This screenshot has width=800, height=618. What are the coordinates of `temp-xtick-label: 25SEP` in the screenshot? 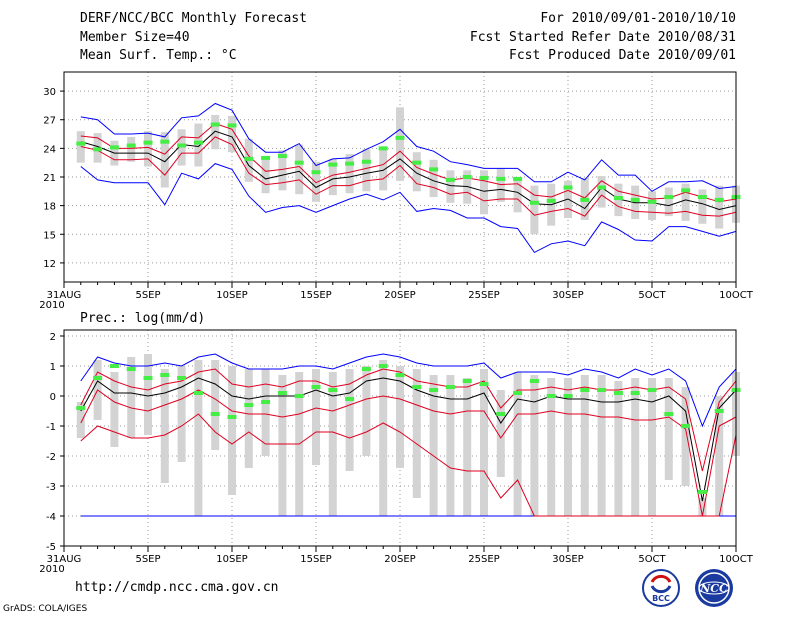 It's located at (483, 295).